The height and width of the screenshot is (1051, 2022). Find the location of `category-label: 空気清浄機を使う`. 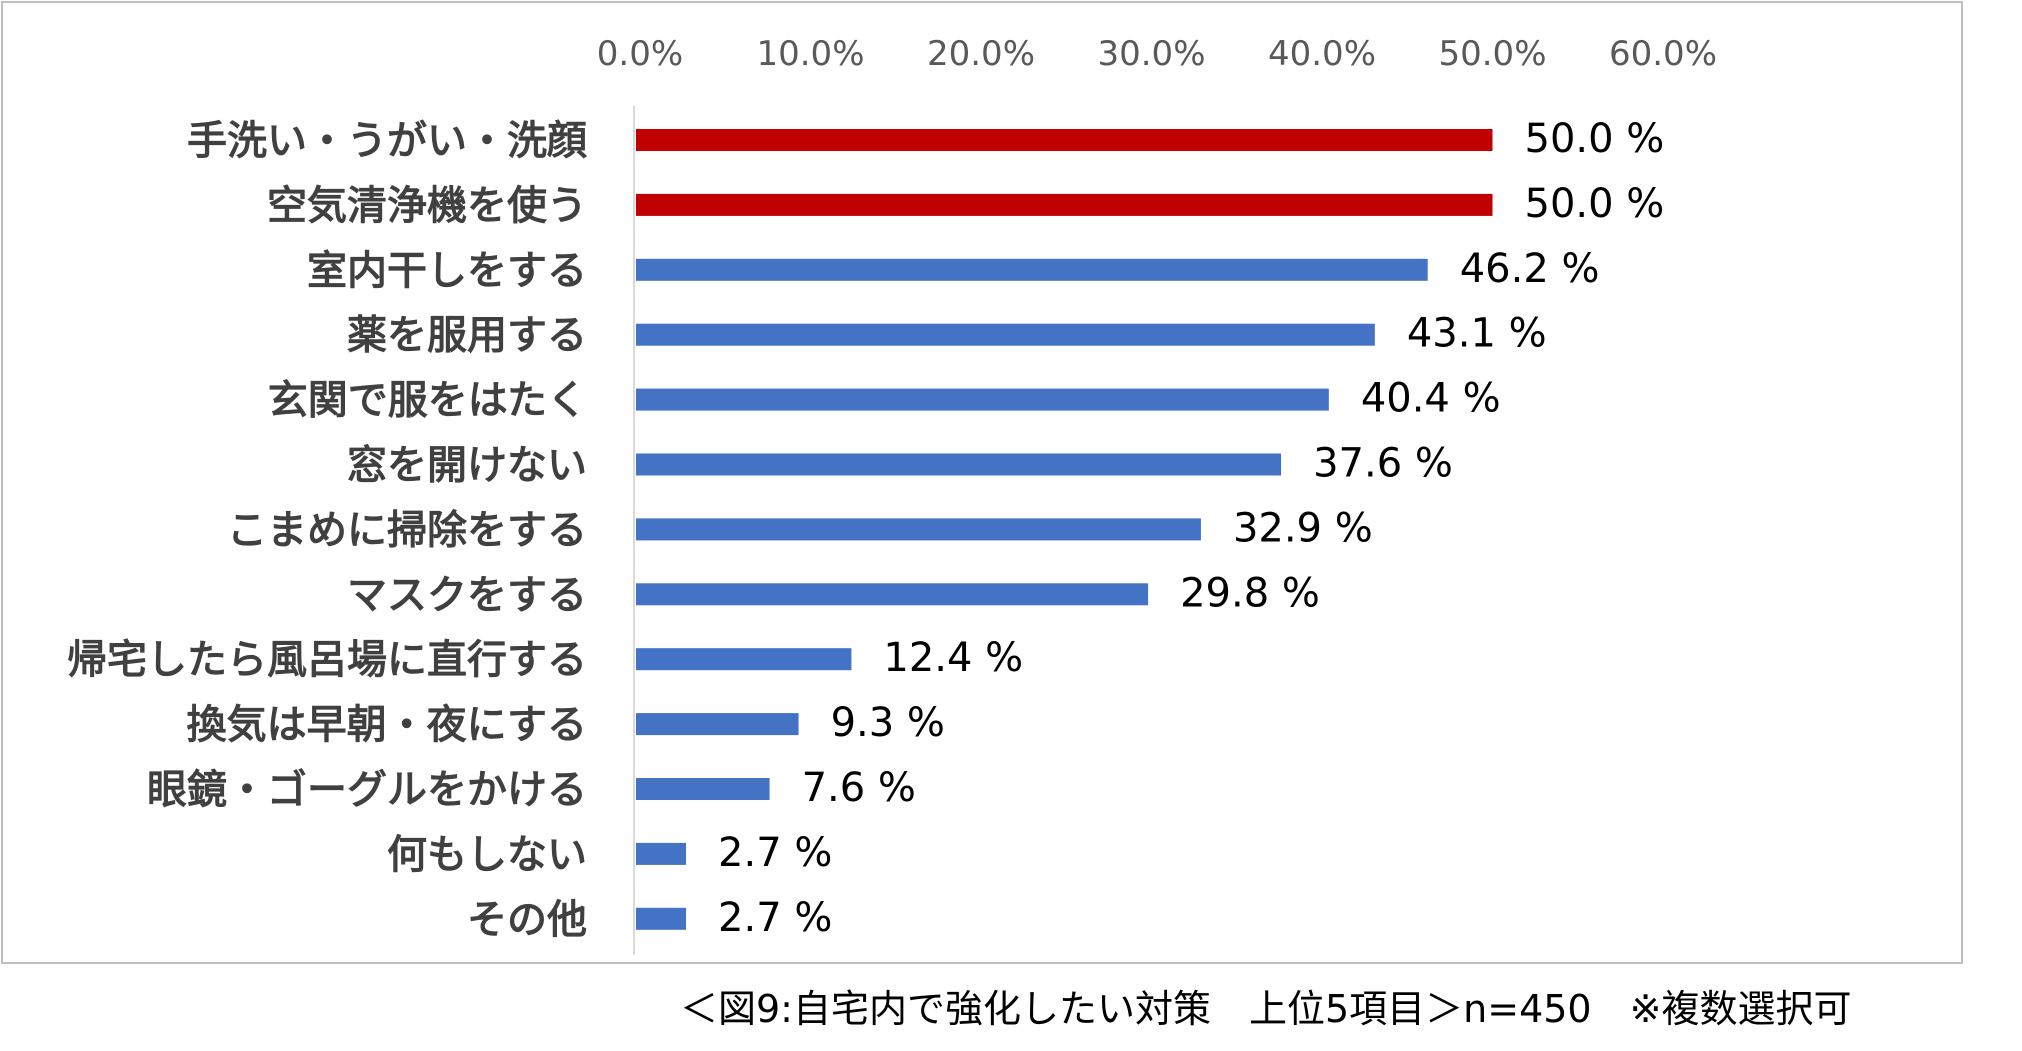

category-label: 空気清浄機を使う is located at coordinates (427, 206).